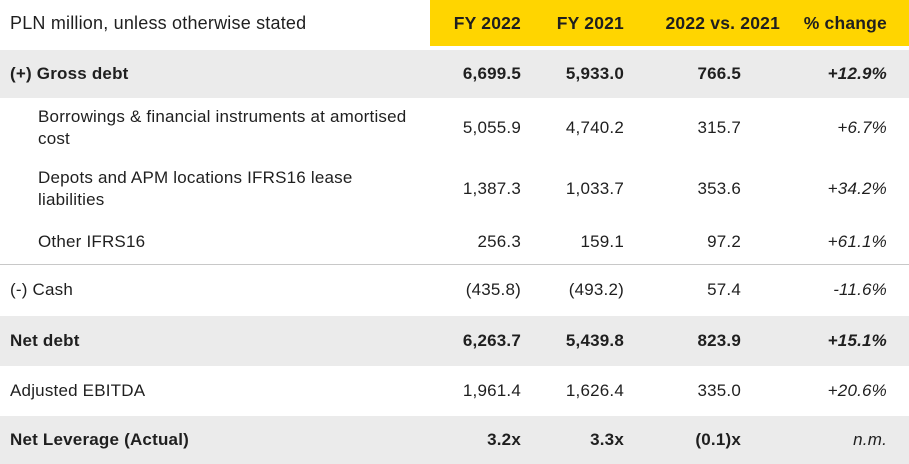 This screenshot has width=909, height=464. Describe the element at coordinates (846, 341) in the screenshot. I see `cell-pct-change: +15.1%` at that location.